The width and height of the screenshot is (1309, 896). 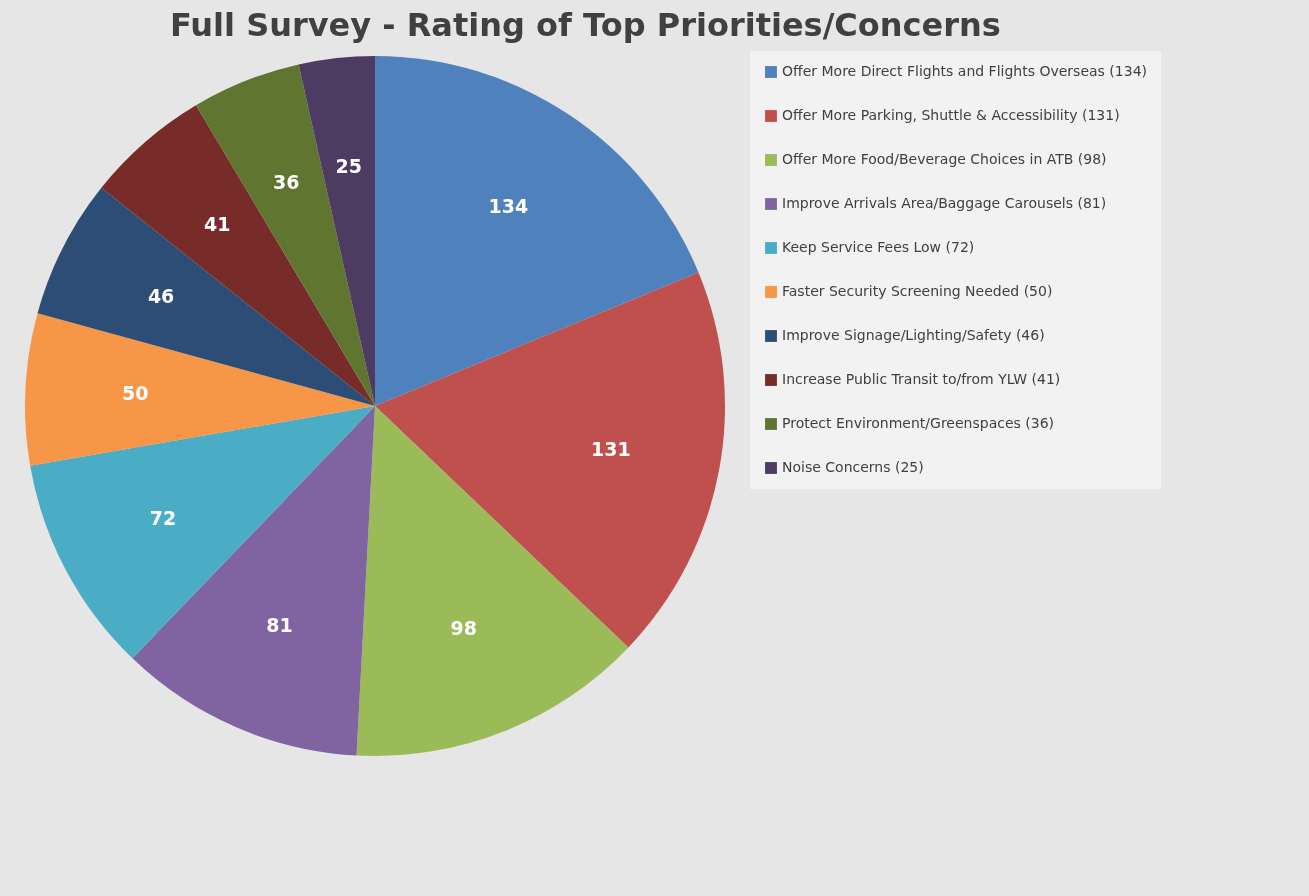 What do you see at coordinates (463, 628) in the screenshot?
I see `data-label: 98` at bounding box center [463, 628].